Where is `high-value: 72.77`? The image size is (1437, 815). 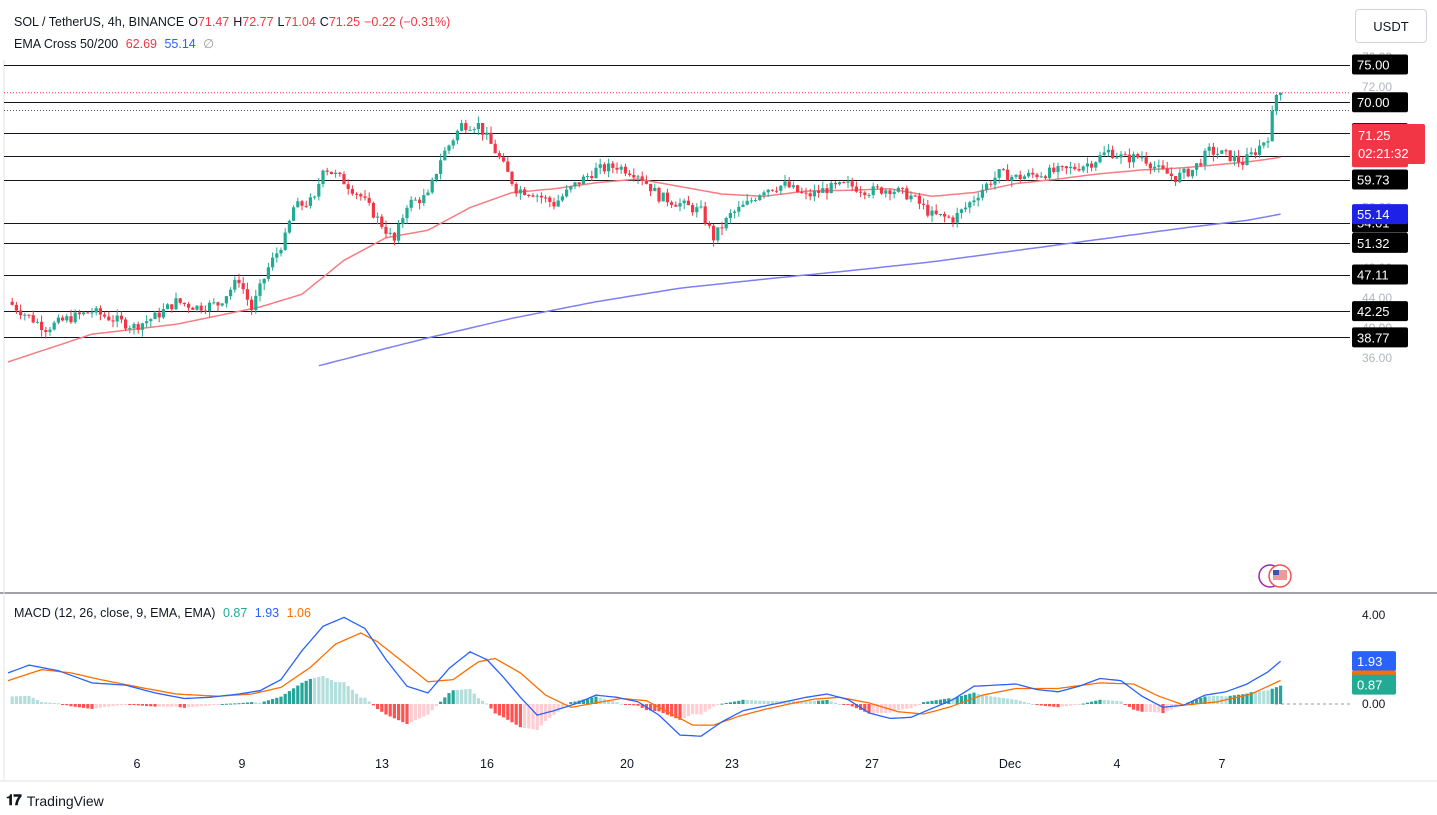
high-value: 72.77 is located at coordinates (258, 22).